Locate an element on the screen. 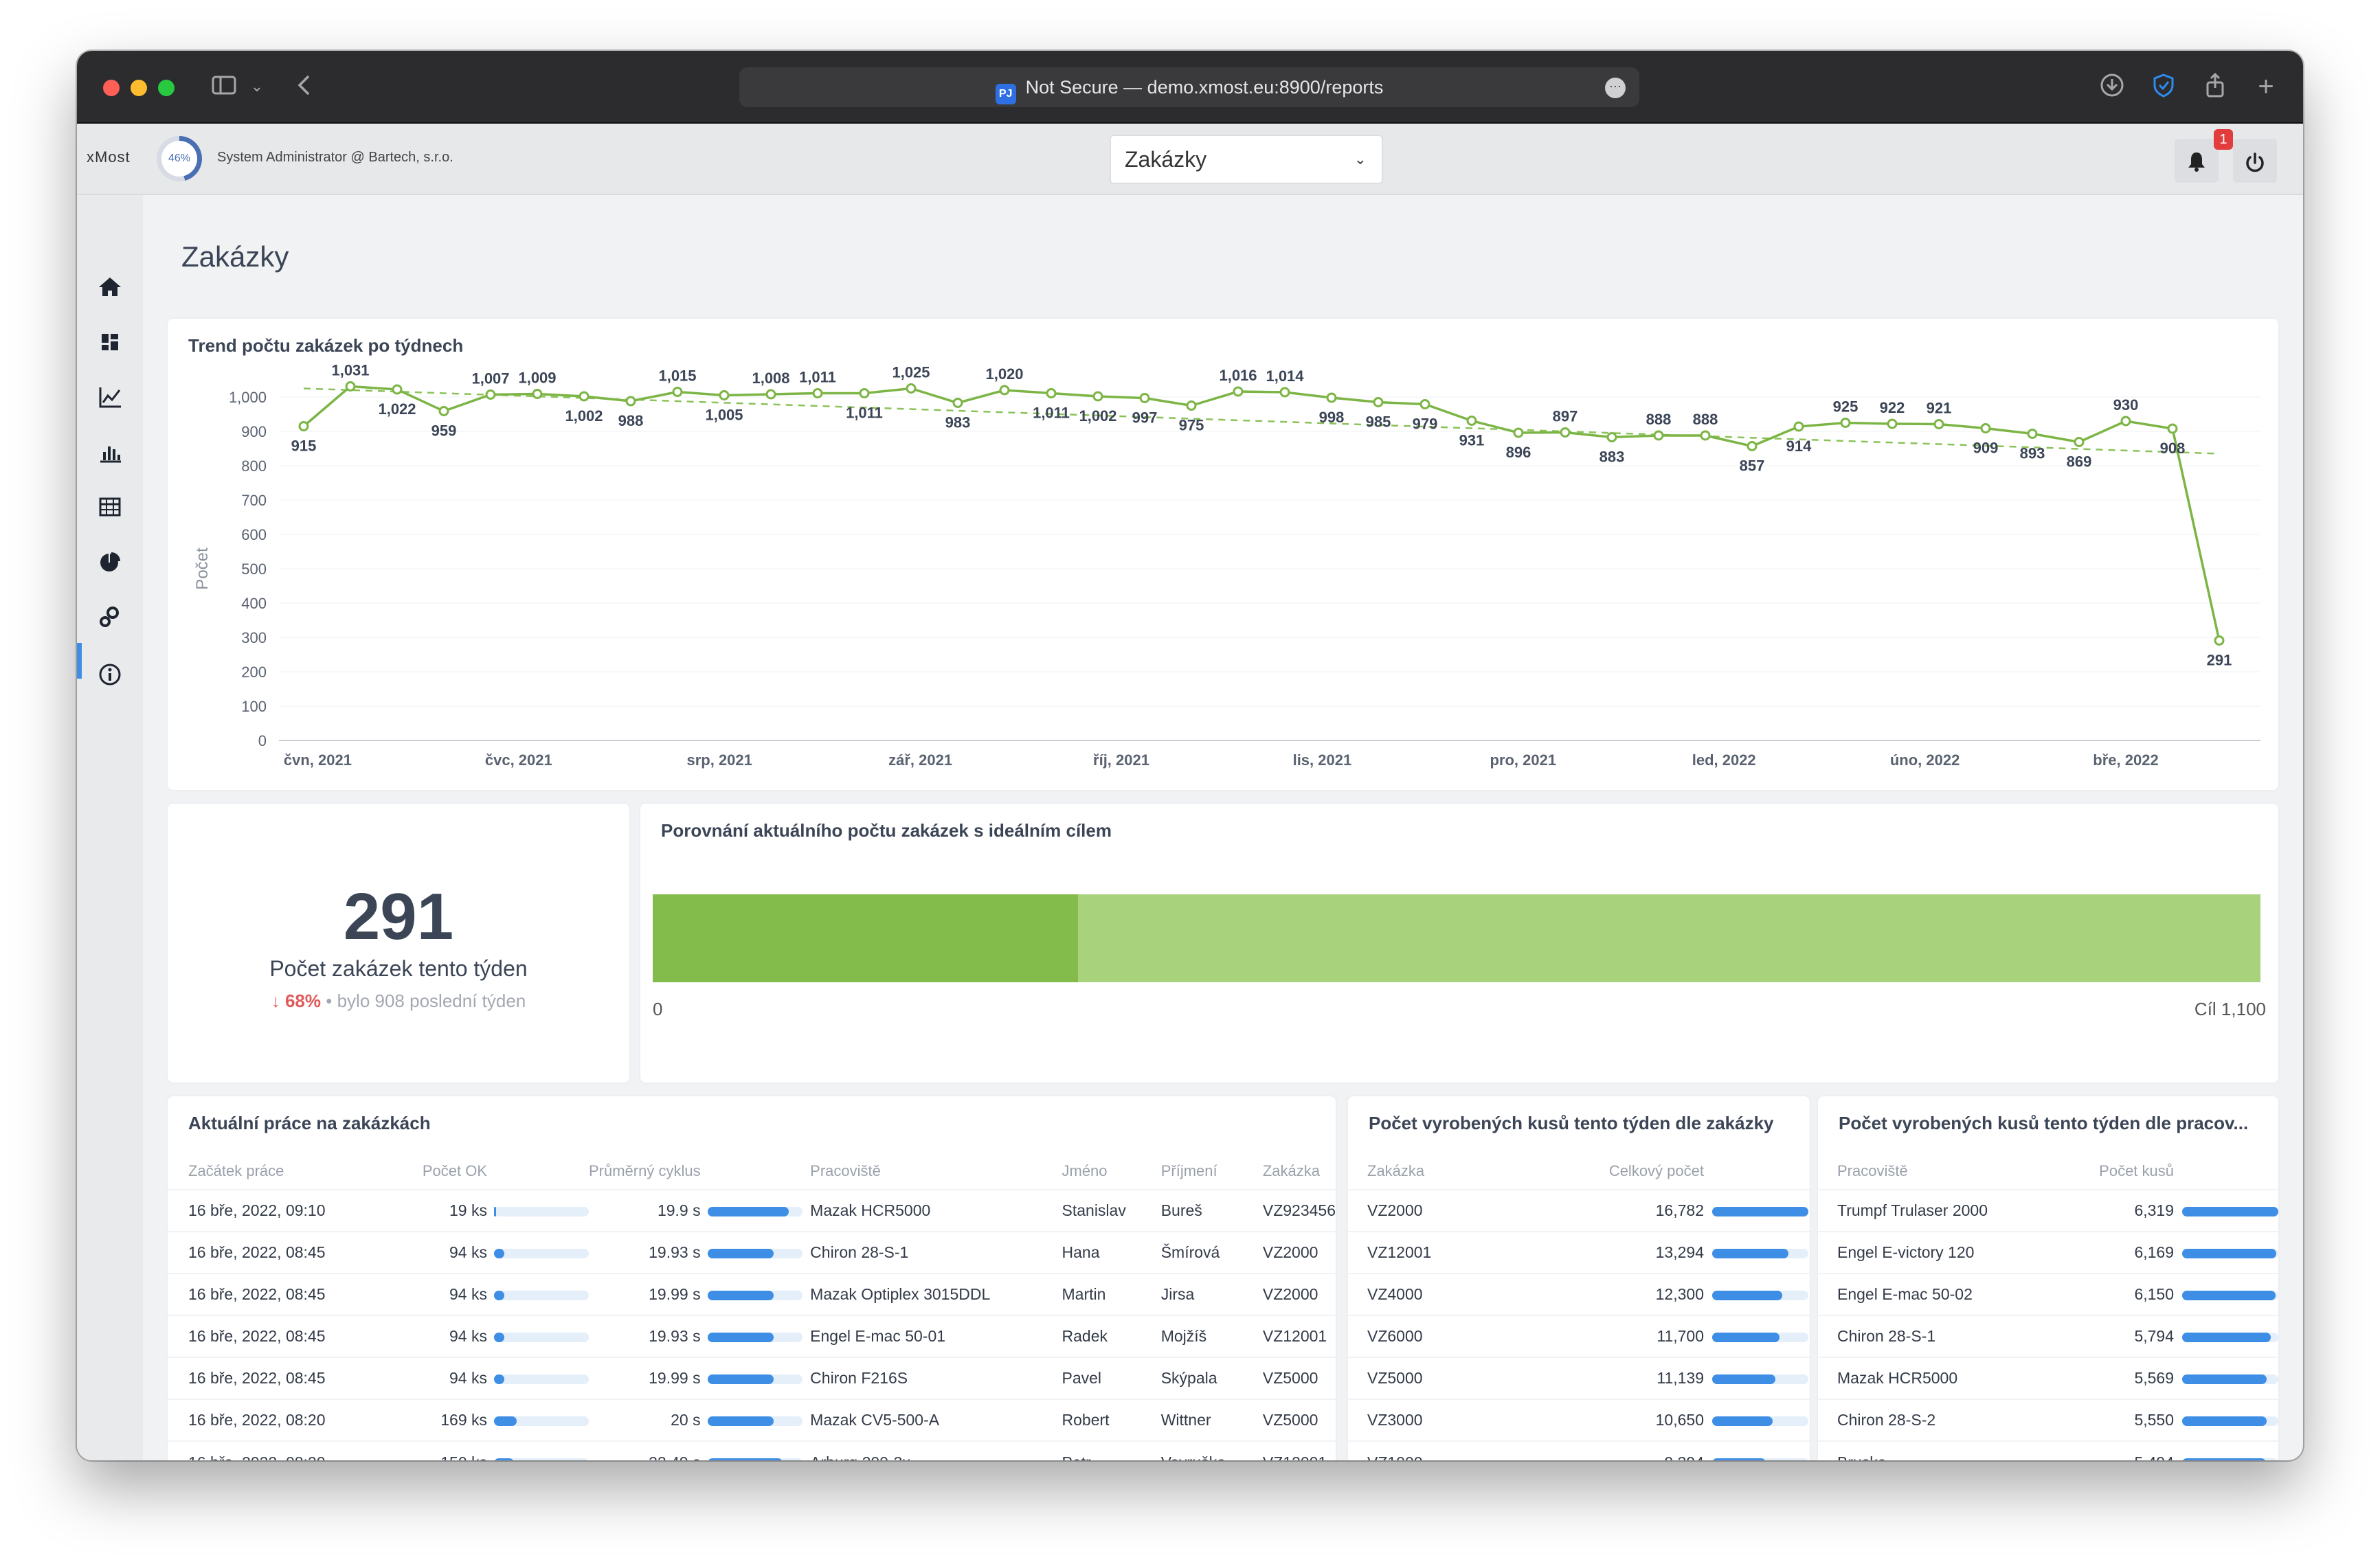  data-label: 985 is located at coordinates (1378, 423).